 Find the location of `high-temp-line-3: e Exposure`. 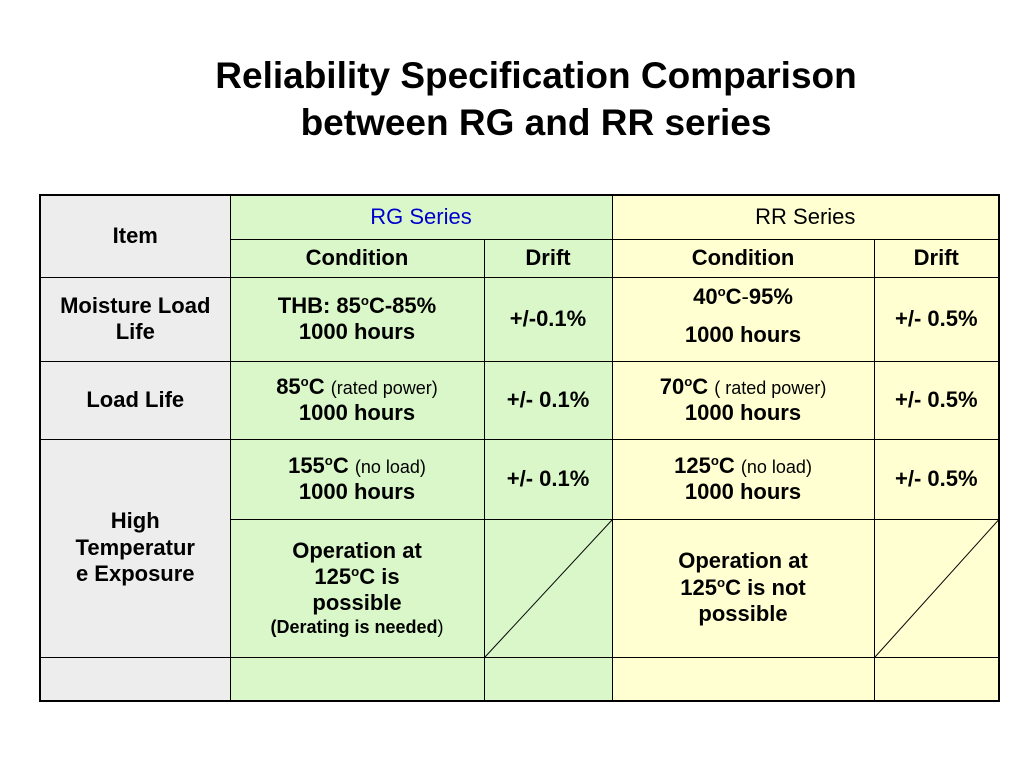

high-temp-line-3: e Exposure is located at coordinates (135, 574).